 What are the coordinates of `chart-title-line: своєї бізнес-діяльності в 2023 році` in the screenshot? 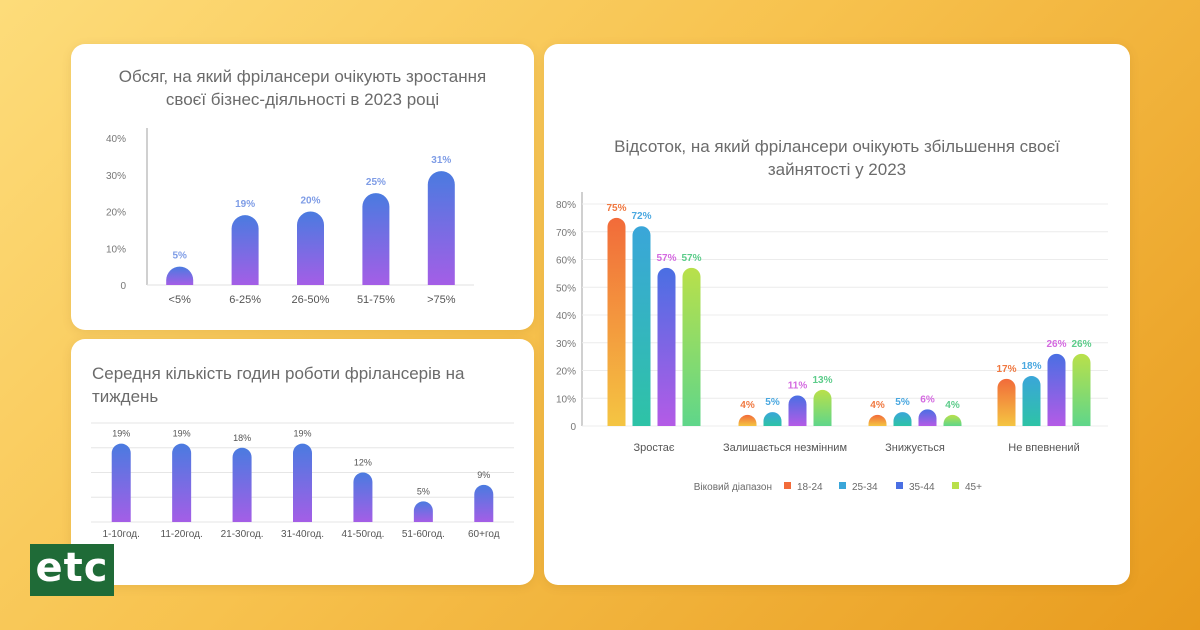 It's located at (302, 99).